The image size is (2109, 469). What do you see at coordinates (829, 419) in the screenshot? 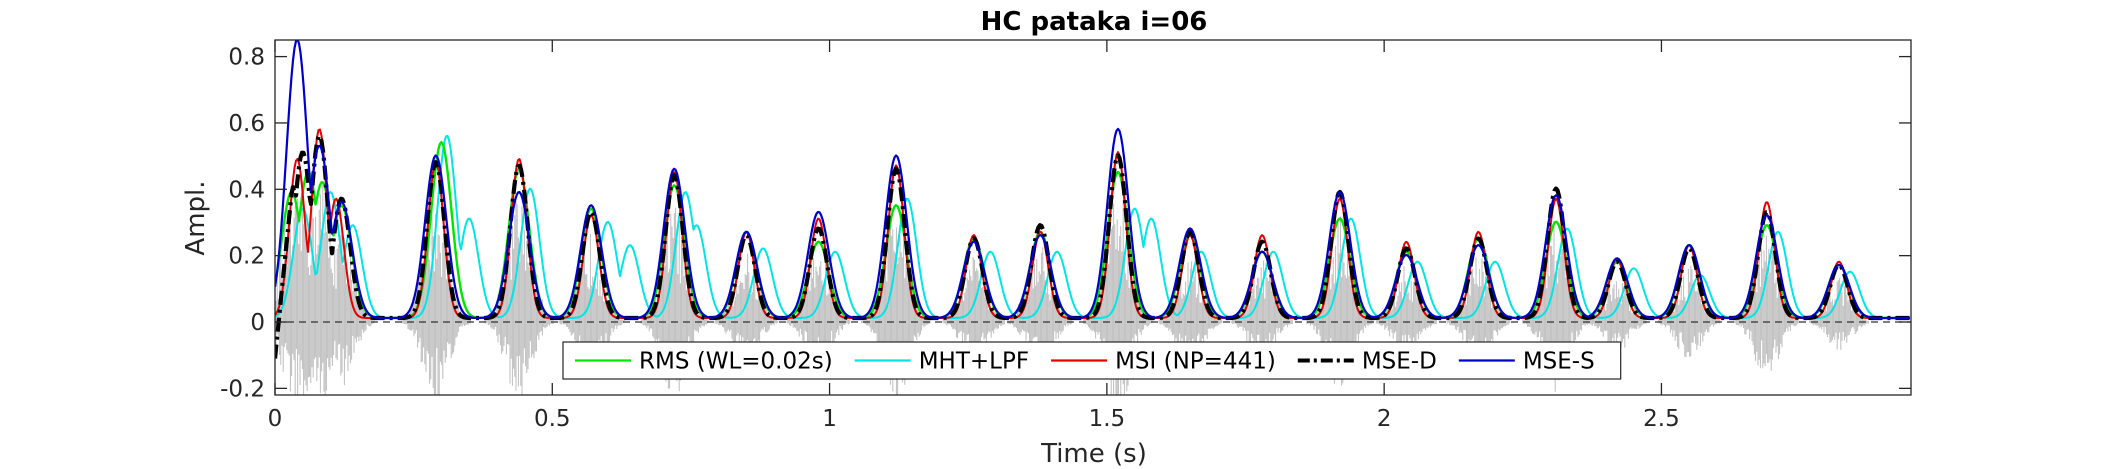
I see `x-tick-label: 1` at bounding box center [829, 419].